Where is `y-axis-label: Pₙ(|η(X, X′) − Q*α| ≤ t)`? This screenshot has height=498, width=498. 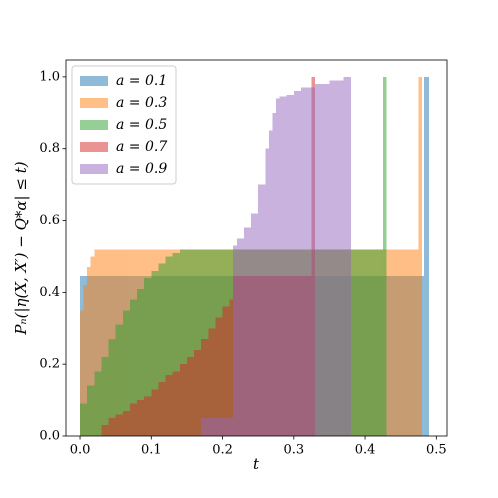 y-axis-label: Pₙ(|η(X, X′) − Q*α| ≤ t) is located at coordinates (21, 248).